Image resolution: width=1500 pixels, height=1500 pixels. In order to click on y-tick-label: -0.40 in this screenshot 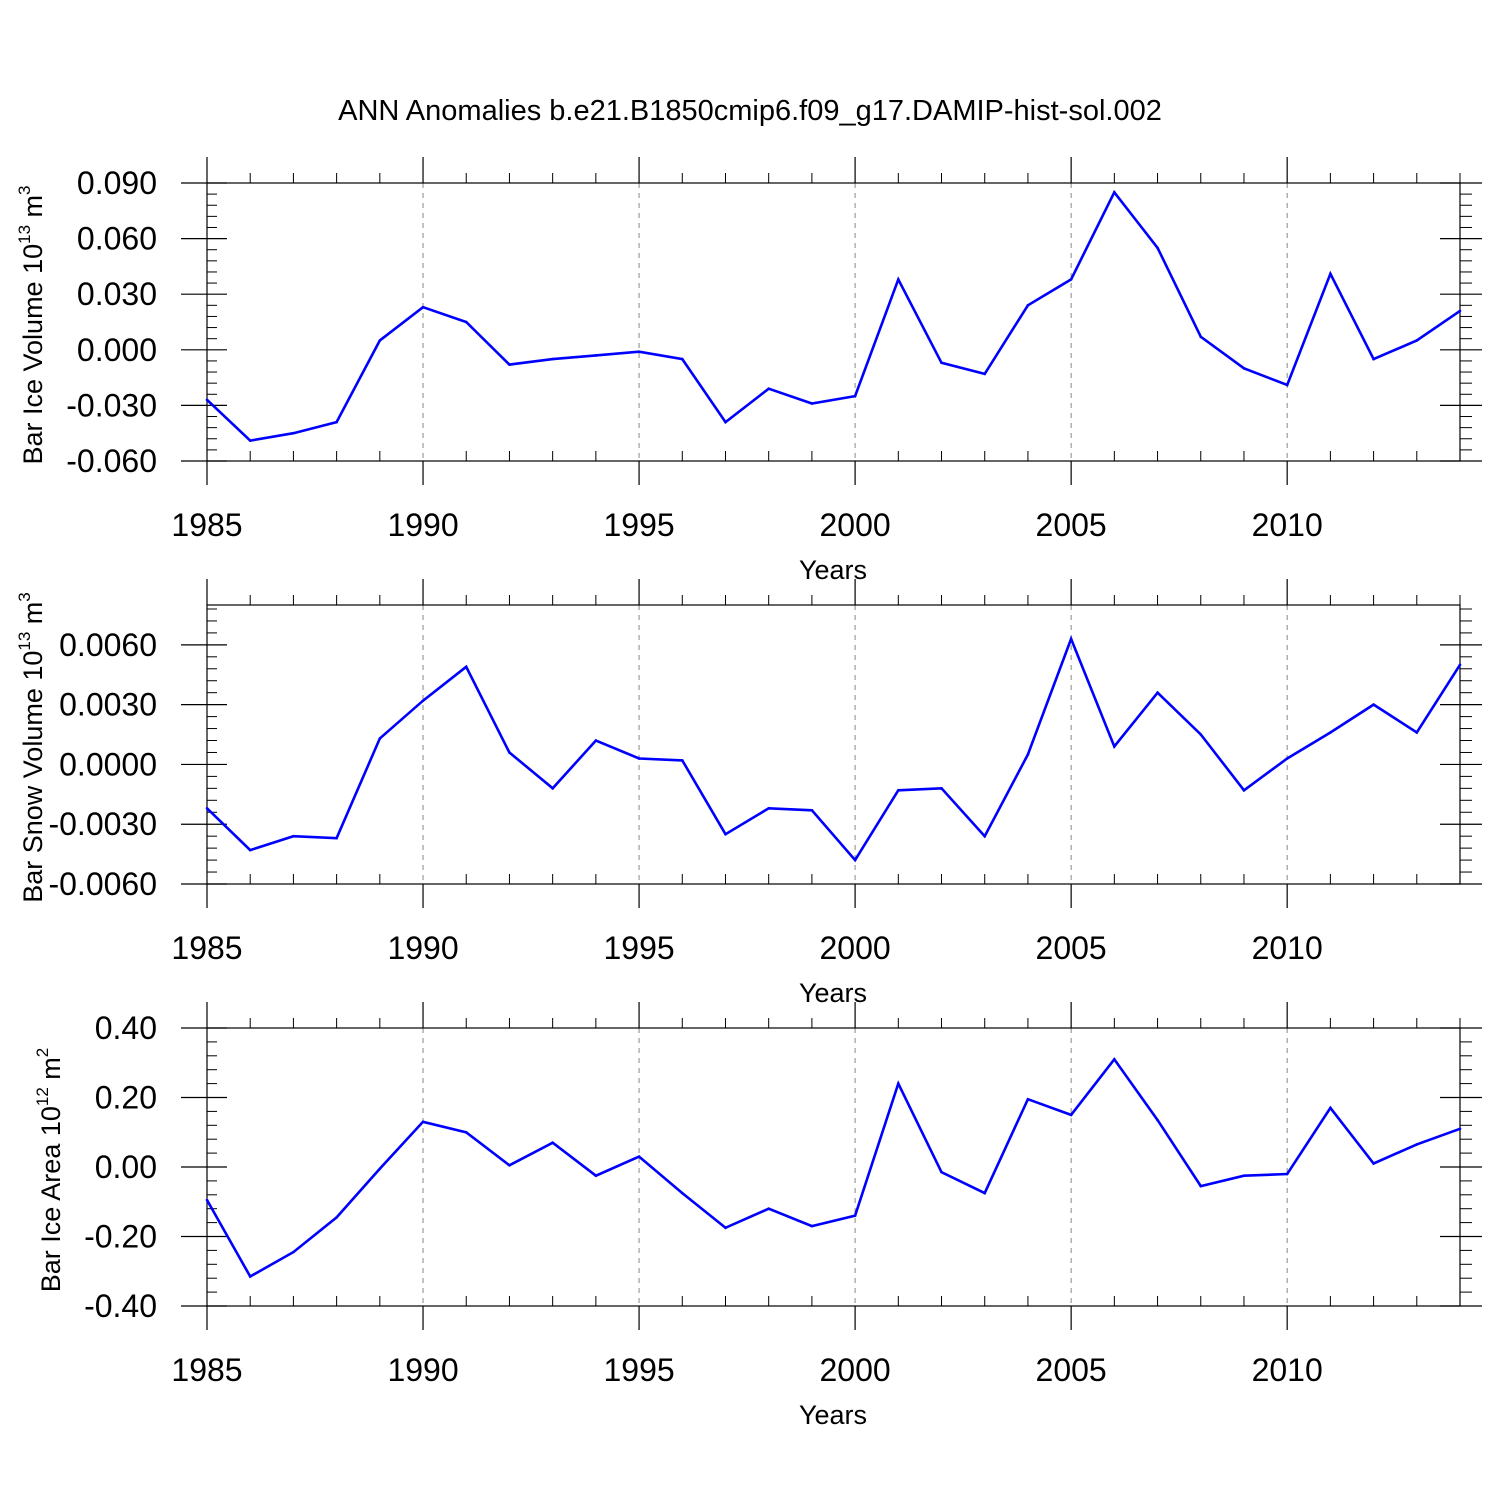, I will do `click(120, 1306)`.